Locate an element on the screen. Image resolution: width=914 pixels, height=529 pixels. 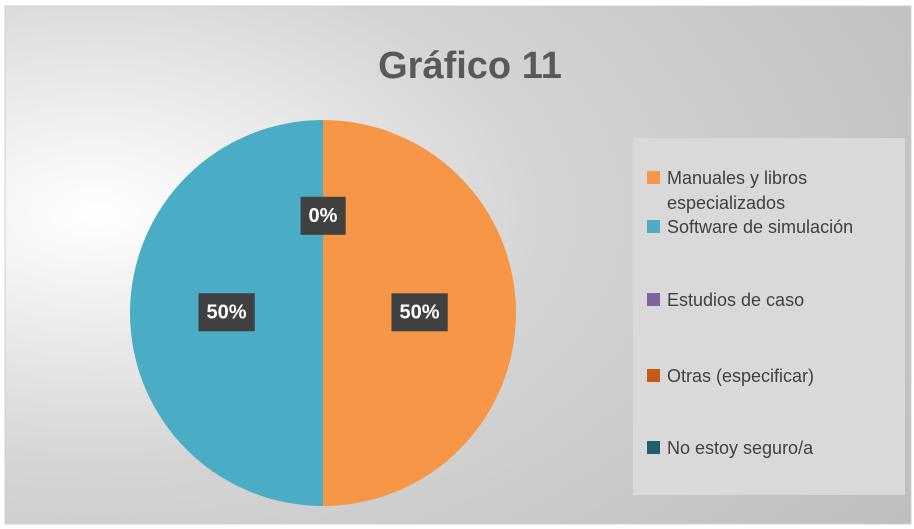
data-label: 0% is located at coordinates (323, 215).